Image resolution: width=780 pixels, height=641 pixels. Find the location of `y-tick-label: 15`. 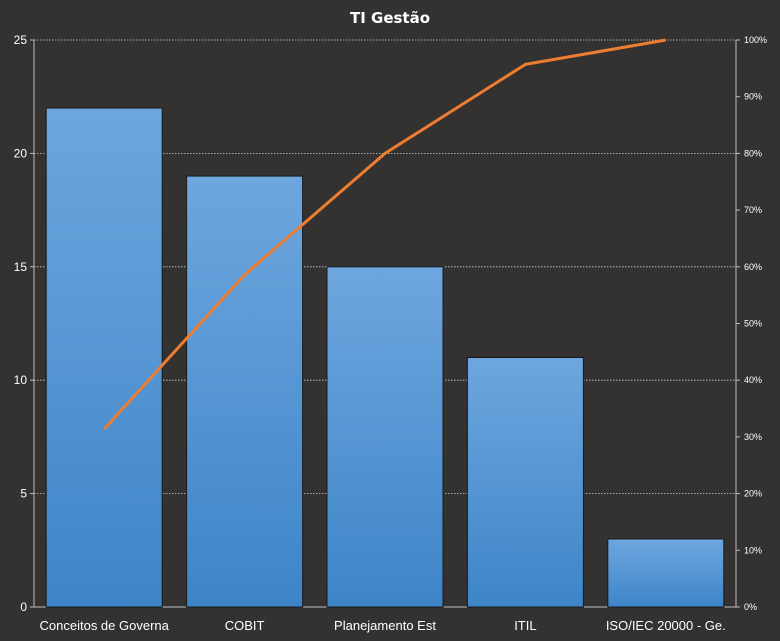

y-tick-label: 15 is located at coordinates (21, 267).